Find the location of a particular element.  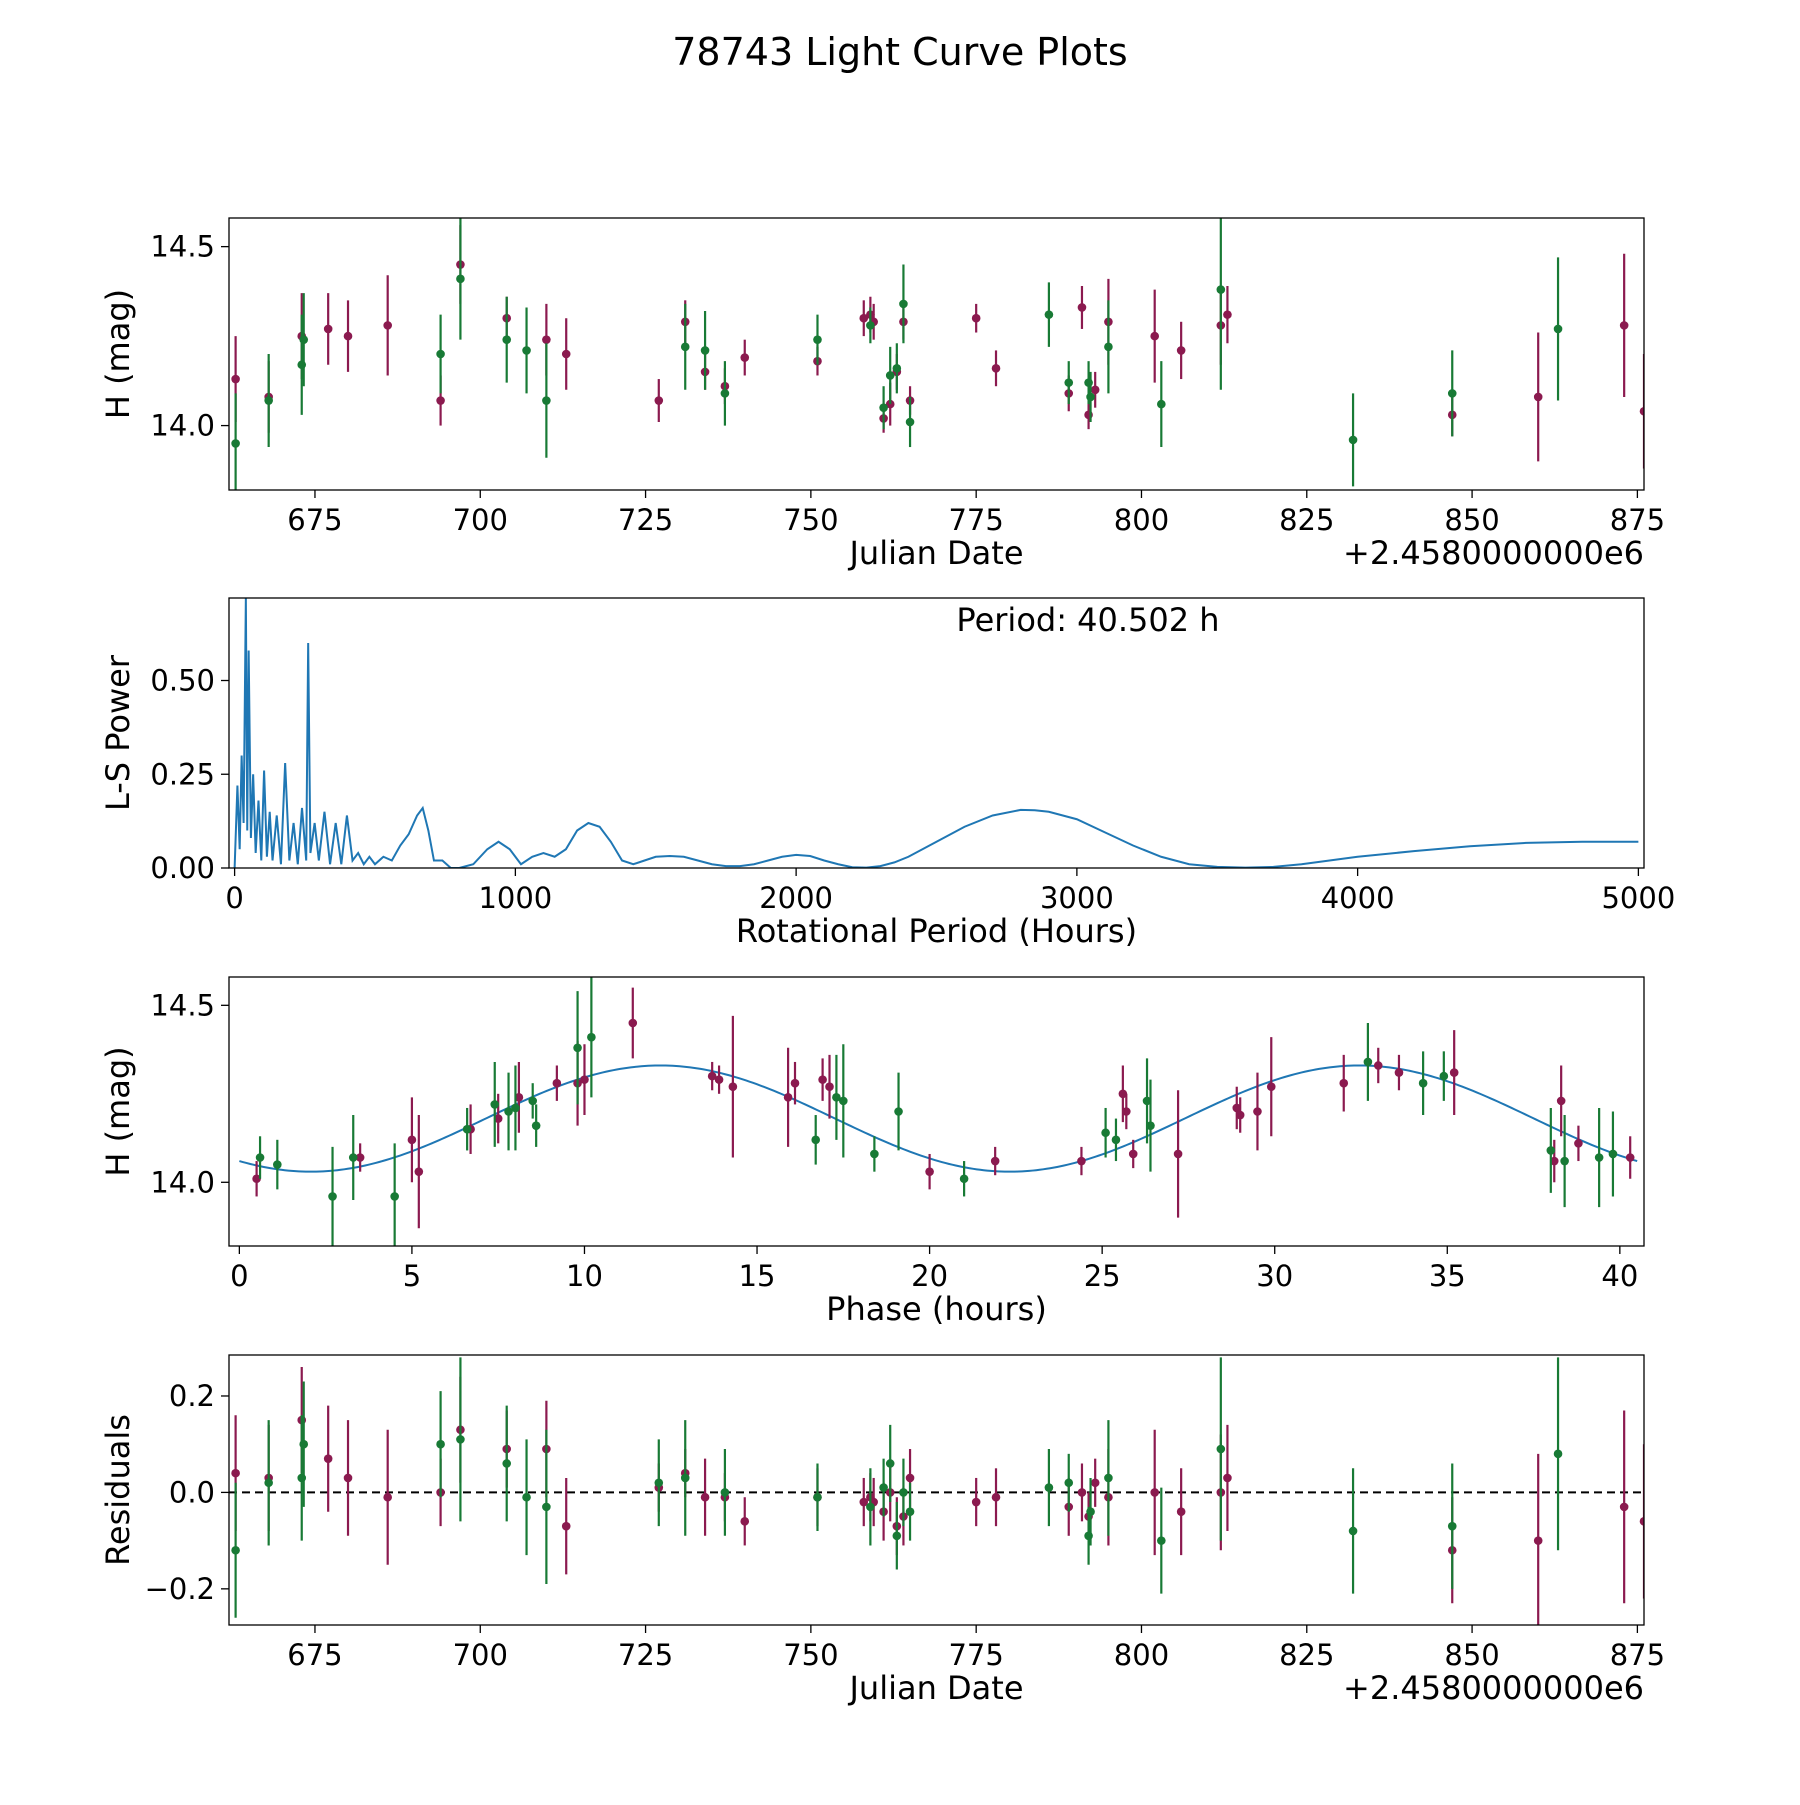

x-axis-label: Julian Date is located at coordinates (935, 553).